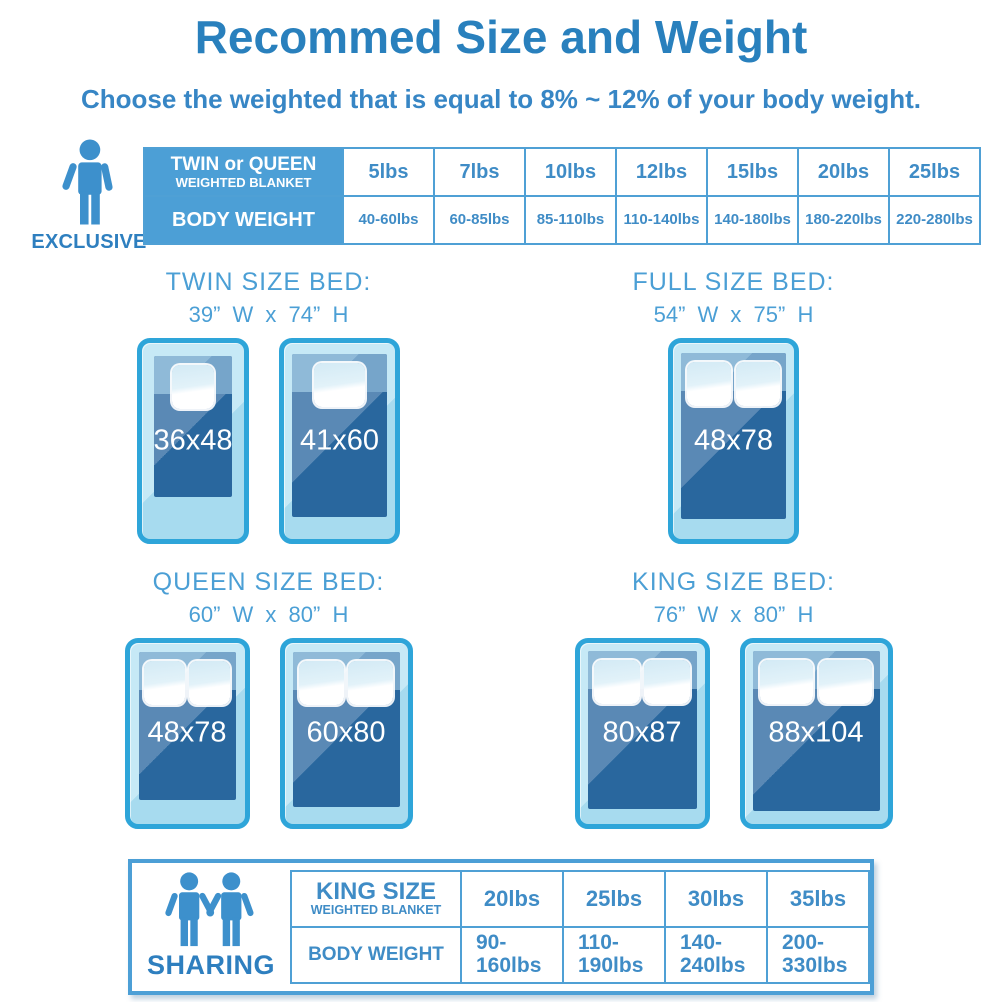 The image size is (1002, 1002). I want to click on bed-diagram-king-1: 80x87, so click(642, 733).